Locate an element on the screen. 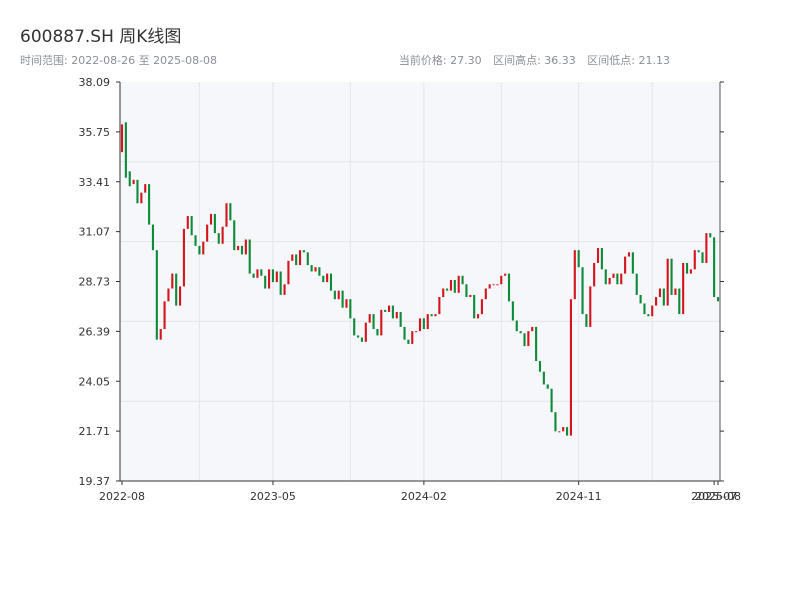  y-tick-label: 19.37 is located at coordinates (95, 481).